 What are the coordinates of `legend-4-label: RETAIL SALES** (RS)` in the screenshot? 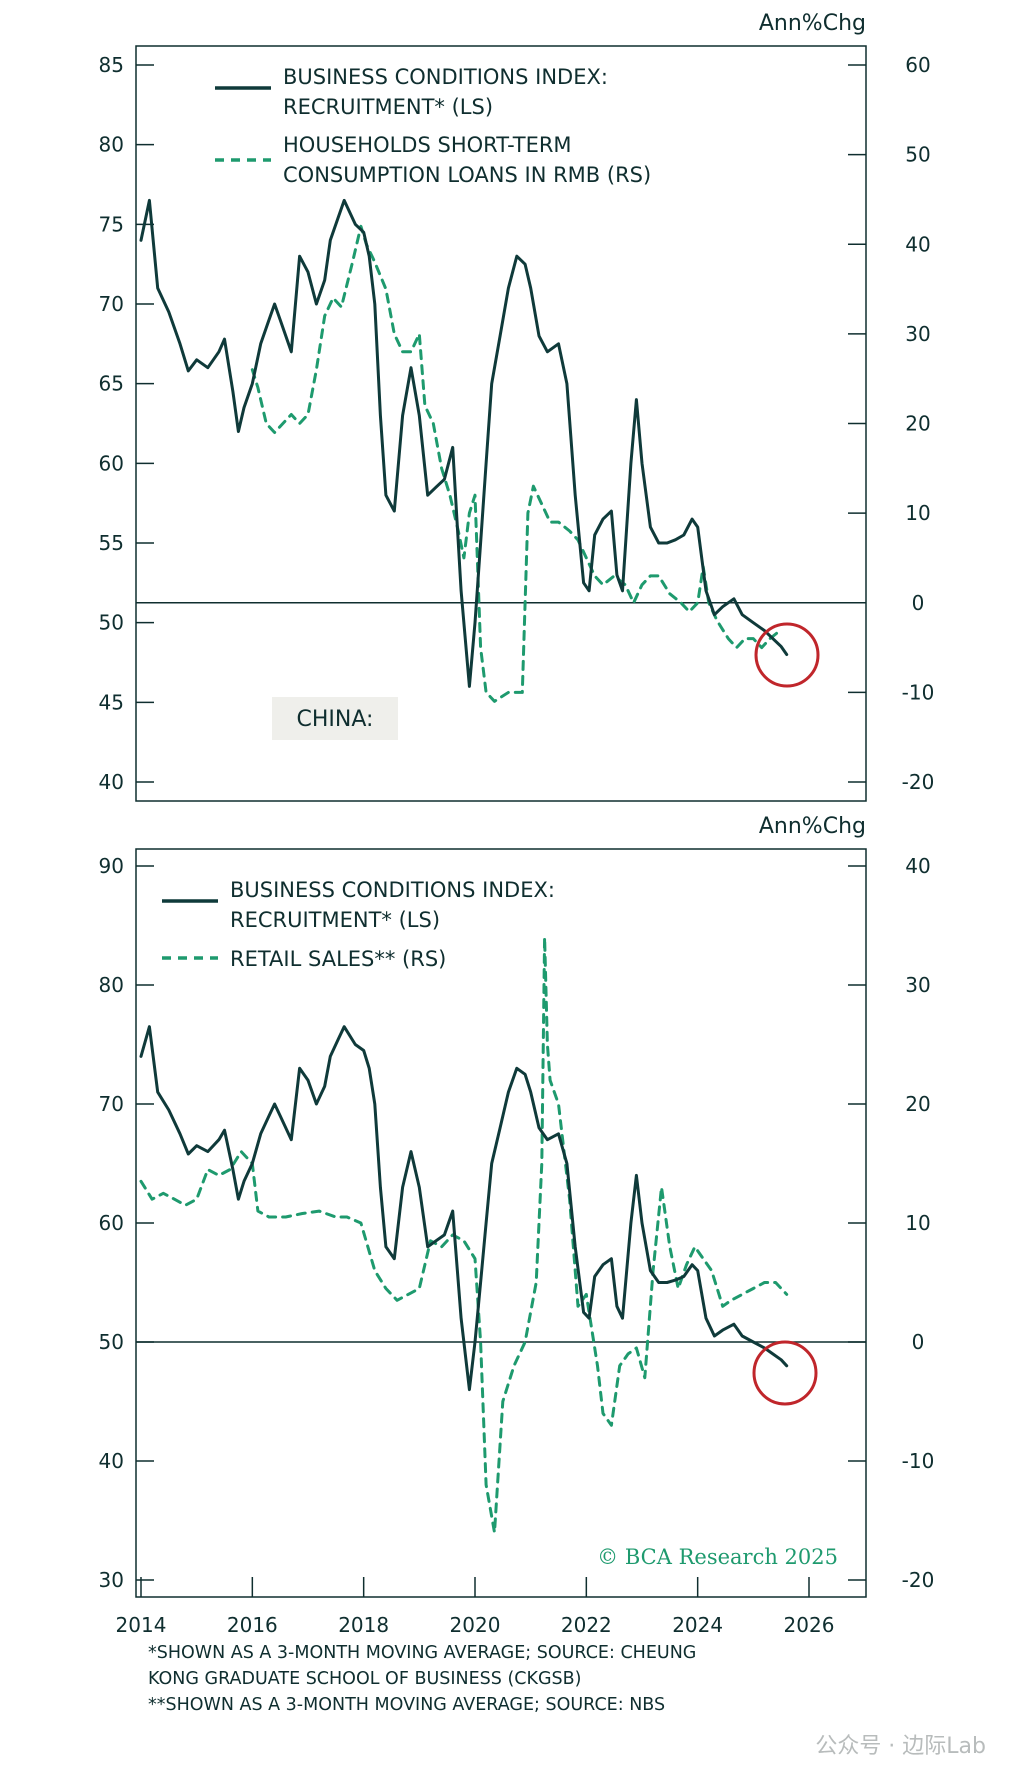 It's located at (338, 959).